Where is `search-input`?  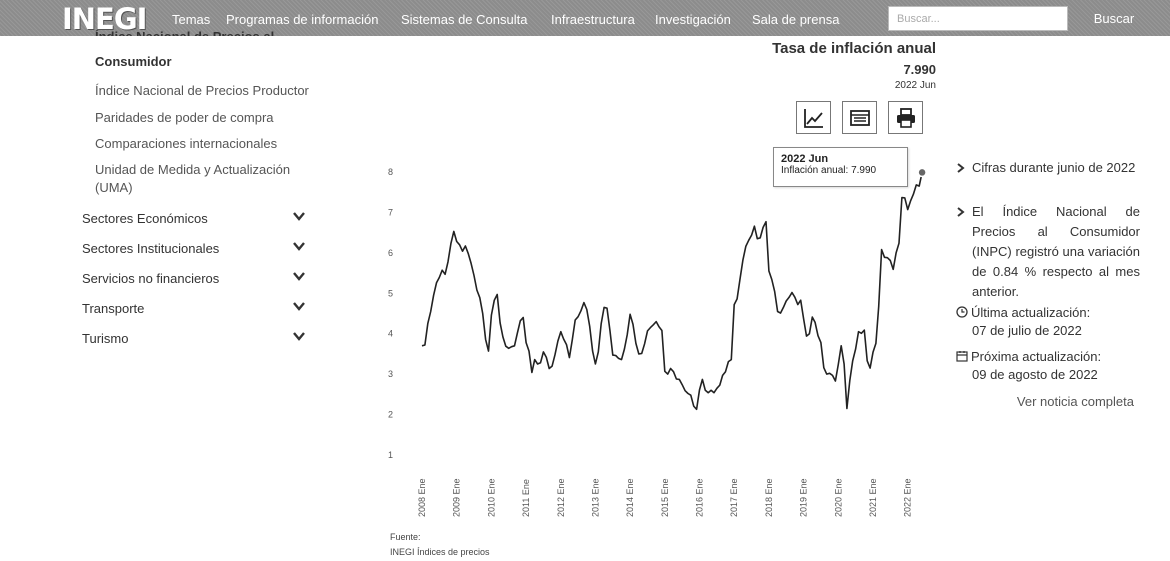
search-input is located at coordinates (978, 18).